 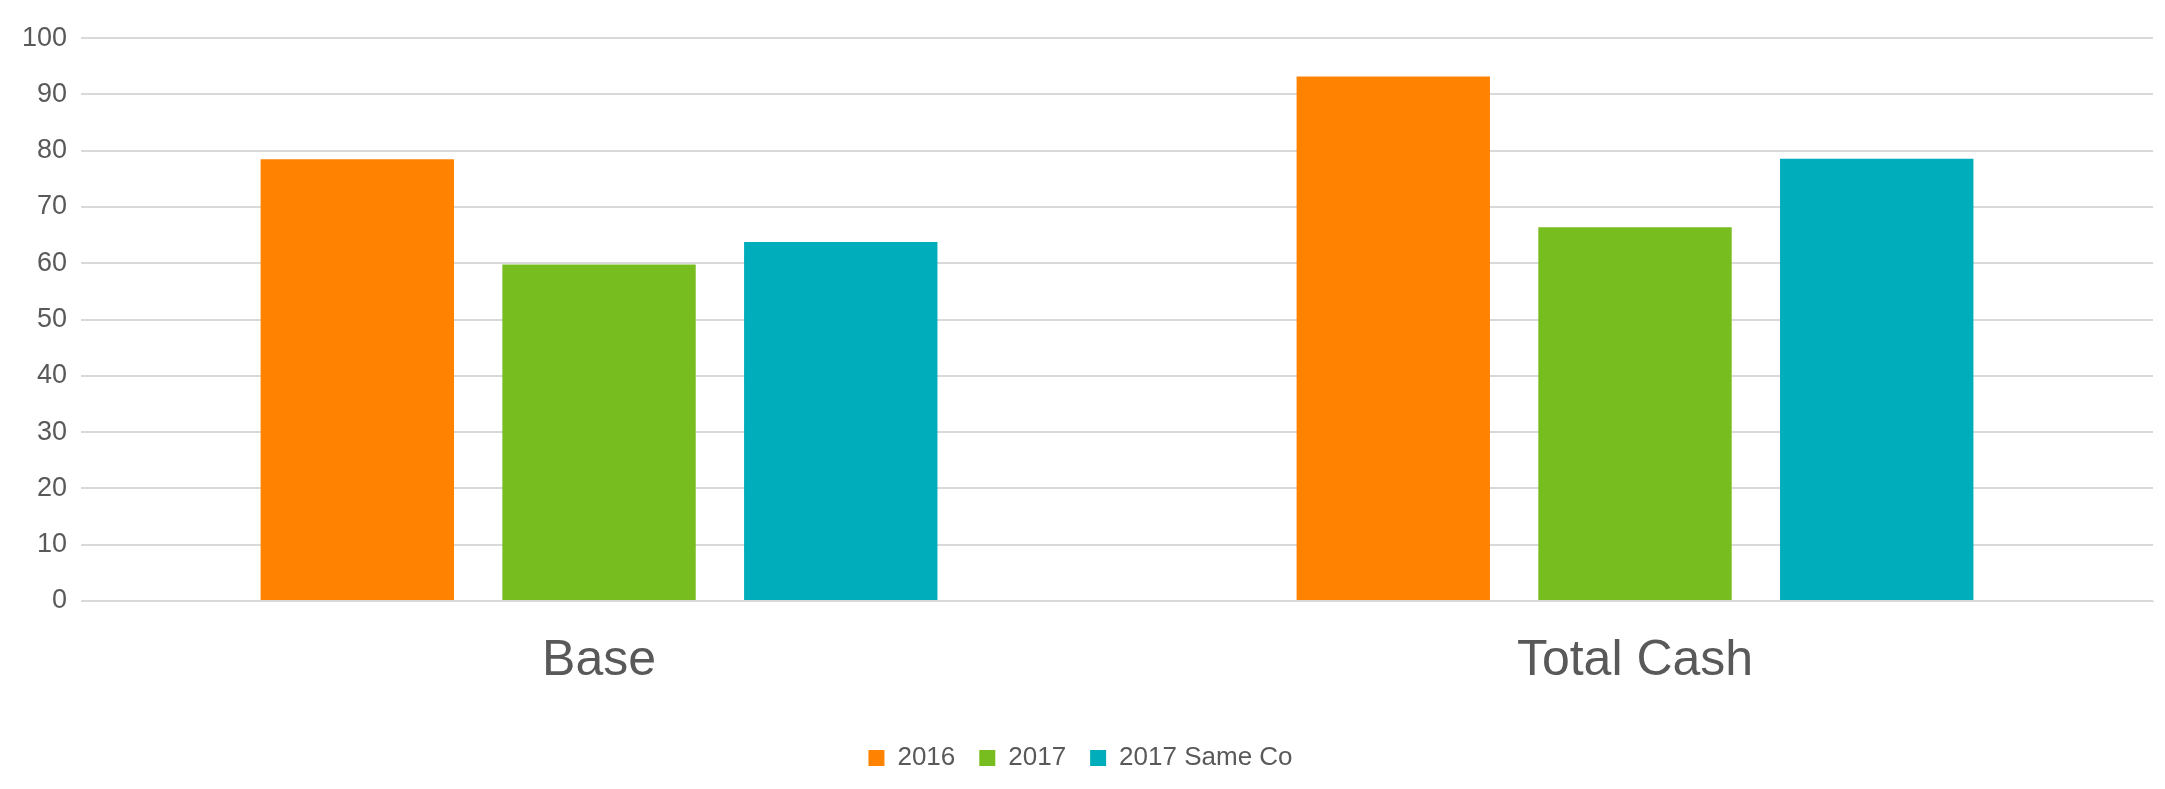 What do you see at coordinates (1037, 756) in the screenshot?
I see `legend-label: 2017` at bounding box center [1037, 756].